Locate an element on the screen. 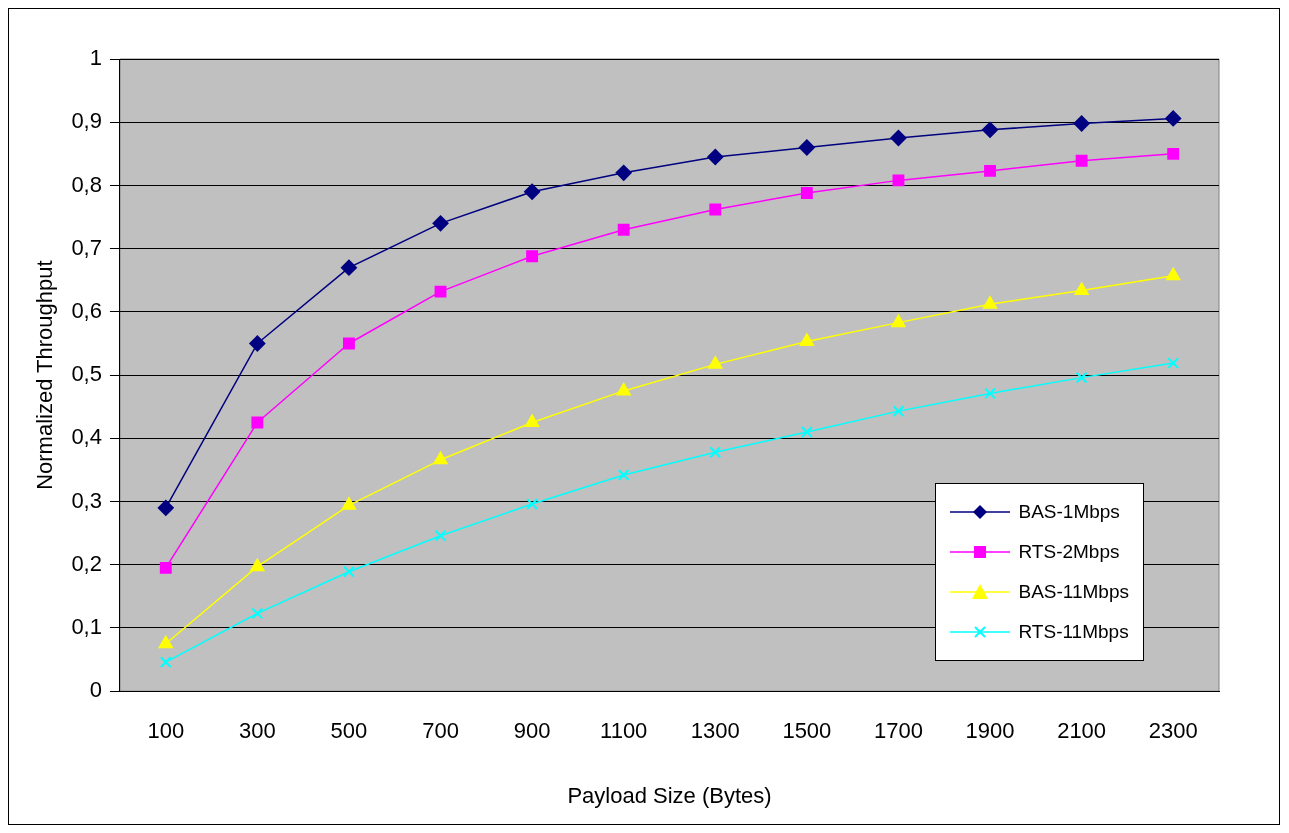 This screenshot has height=833, width=1289. y-tick-label: 0,8 is located at coordinates (86, 184).